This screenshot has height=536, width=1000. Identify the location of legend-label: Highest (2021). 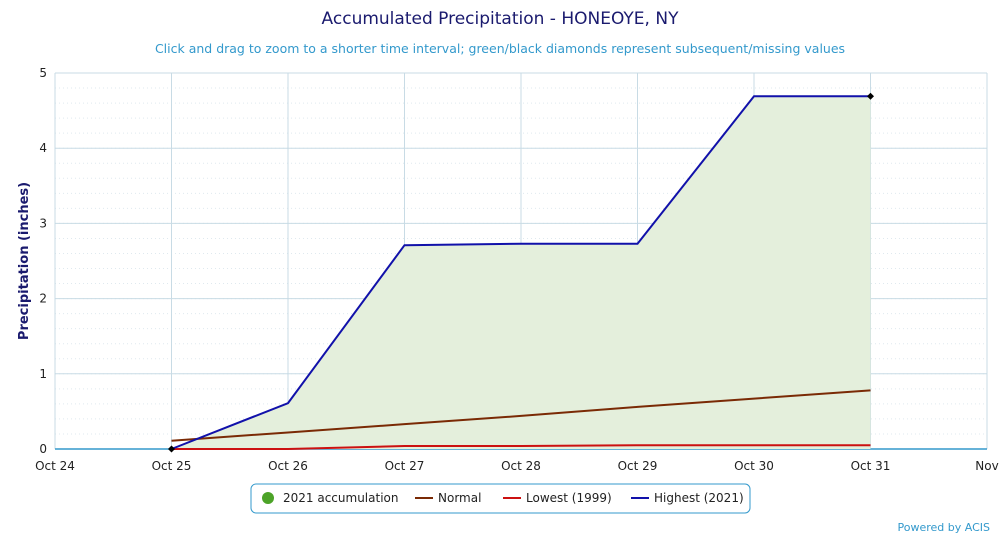
(699, 498).